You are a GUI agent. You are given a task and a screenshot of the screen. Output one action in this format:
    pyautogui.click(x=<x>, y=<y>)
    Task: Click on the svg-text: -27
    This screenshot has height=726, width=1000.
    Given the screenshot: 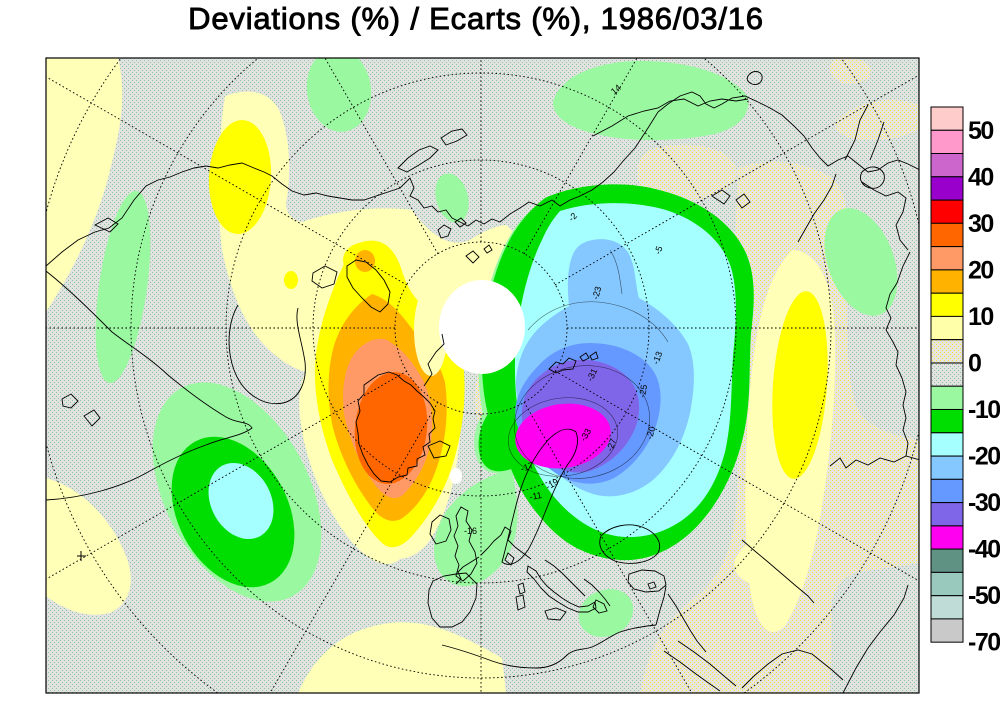 What is the action you would take?
    pyautogui.click(x=611, y=445)
    